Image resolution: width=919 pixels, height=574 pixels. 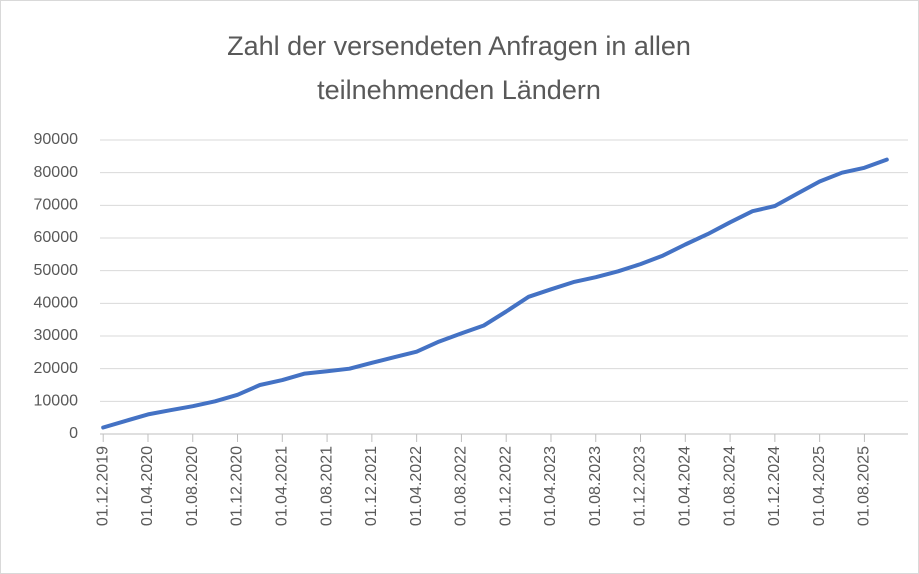 I want to click on y-tick-label: 10000, so click(x=56, y=401).